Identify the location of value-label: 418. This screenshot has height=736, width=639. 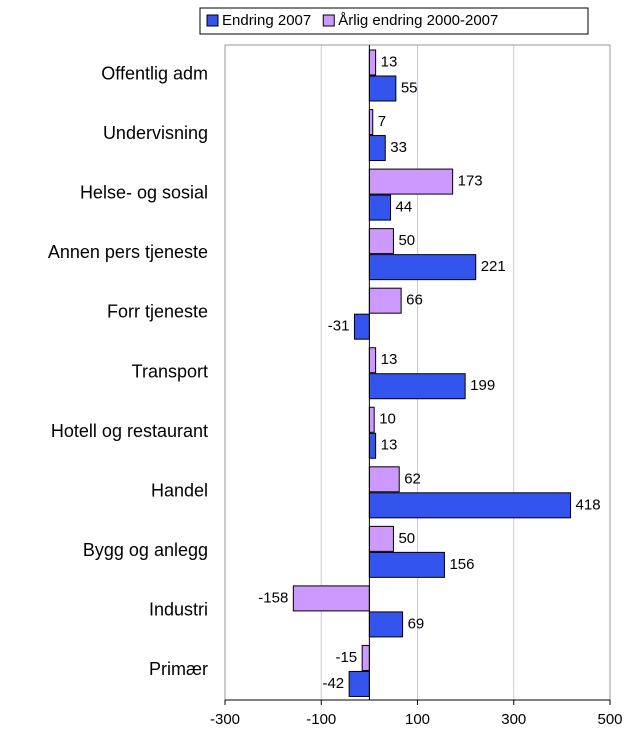
(588, 504).